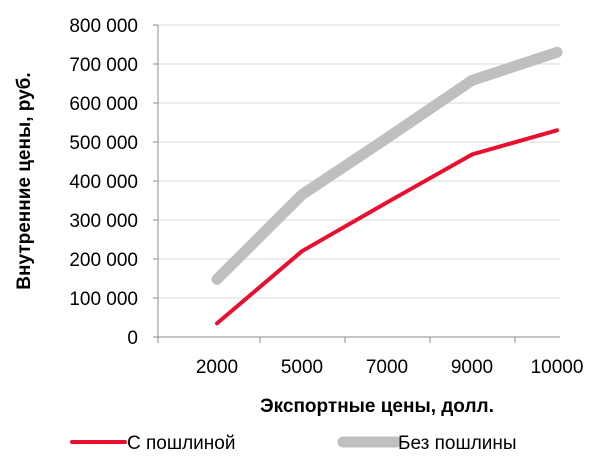  I want to click on x-tick-label: 7000, so click(387, 367).